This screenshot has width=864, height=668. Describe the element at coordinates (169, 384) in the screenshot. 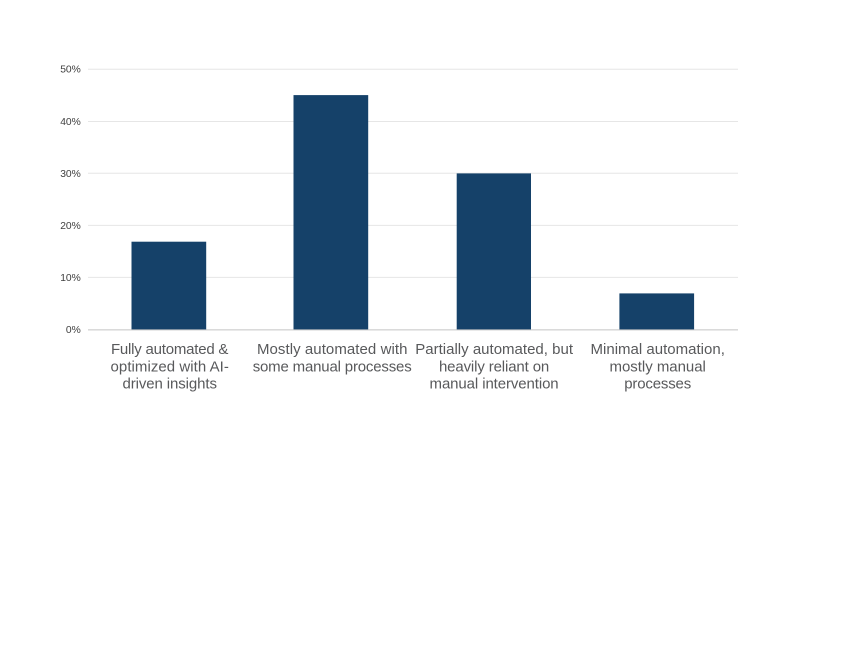

I see `svg-text: driven insights` at that location.